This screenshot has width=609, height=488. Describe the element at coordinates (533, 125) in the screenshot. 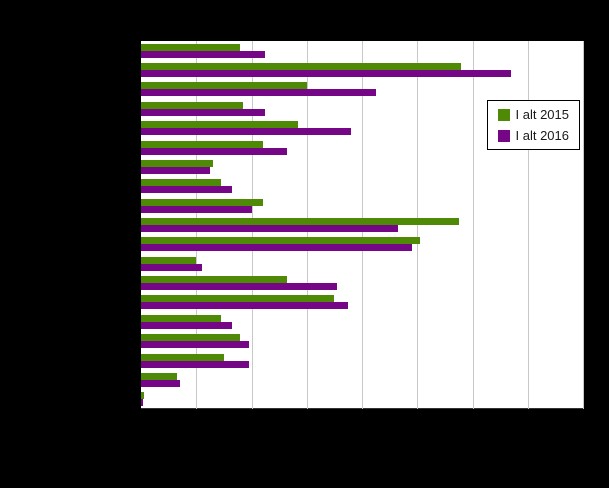

I see `legend: I alt 2015 I alt 2016` at that location.